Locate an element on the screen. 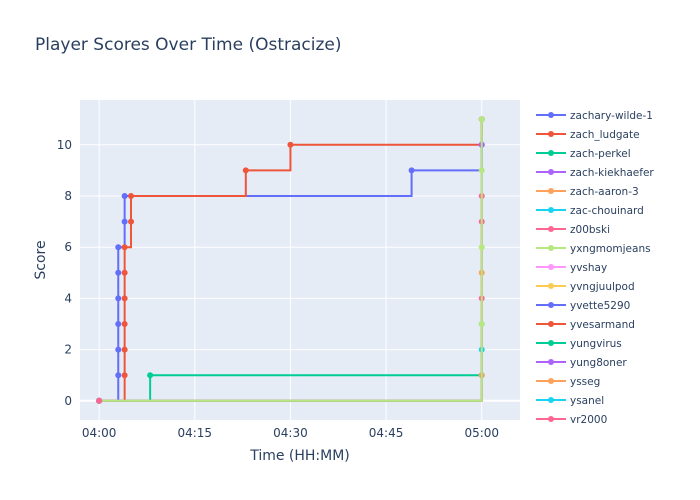 Image resolution: width=700 pixels, height=500 pixels. legend-item: zachary-wilde-1 is located at coordinates (594, 116).